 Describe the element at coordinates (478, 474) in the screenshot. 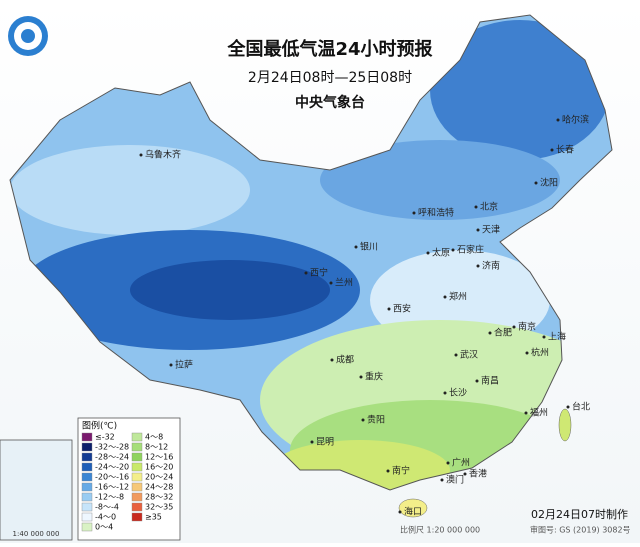

I see `city-label: 香港` at that location.